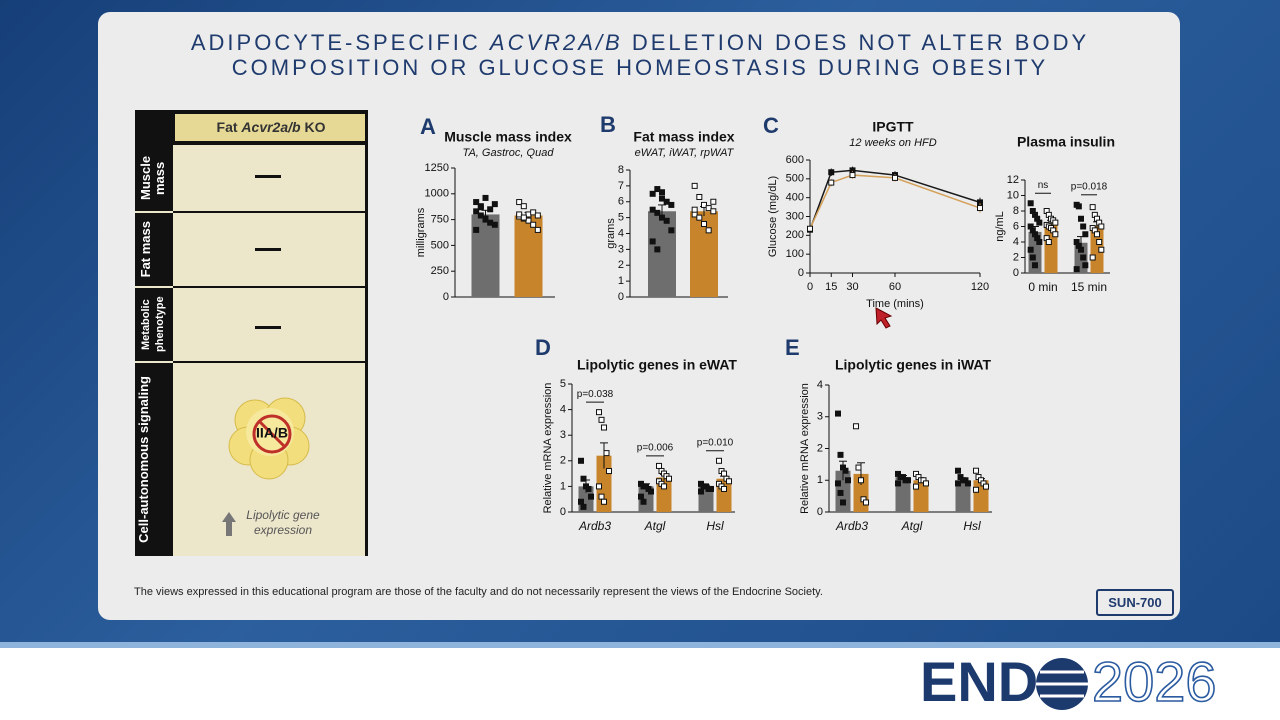  What do you see at coordinates (269, 179) in the screenshot?
I see `row-cell` at bounding box center [269, 179].